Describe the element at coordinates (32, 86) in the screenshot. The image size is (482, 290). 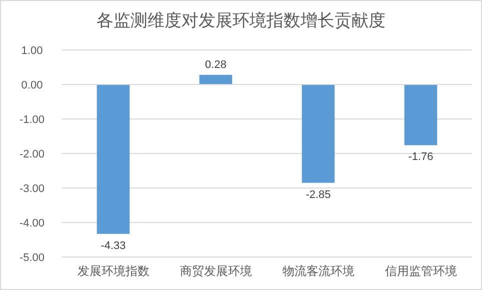
I see `y-tick-label: 0.00` at that location.